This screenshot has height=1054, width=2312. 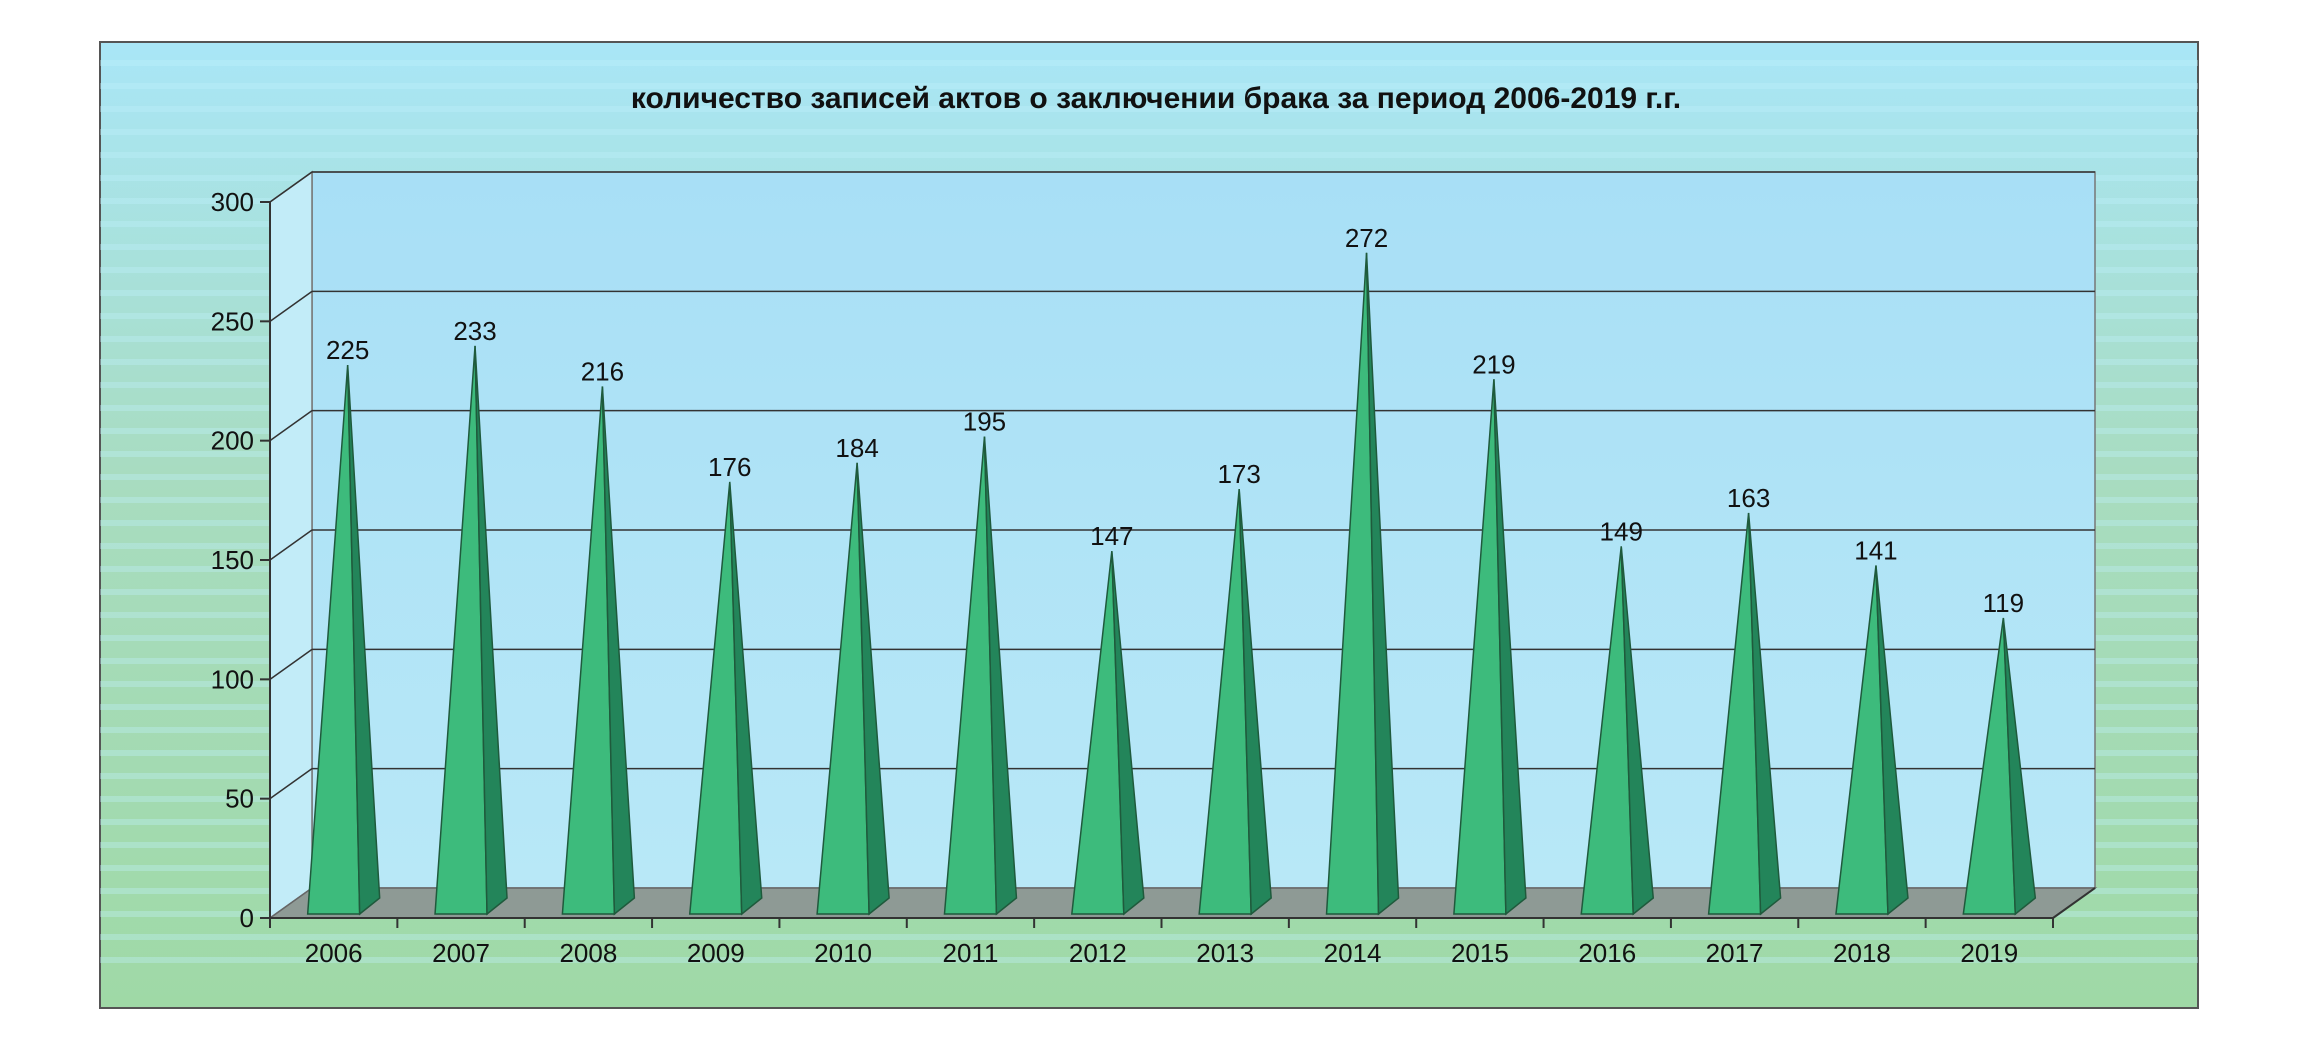 I want to click on y-tick-label: 250, so click(x=232, y=321).